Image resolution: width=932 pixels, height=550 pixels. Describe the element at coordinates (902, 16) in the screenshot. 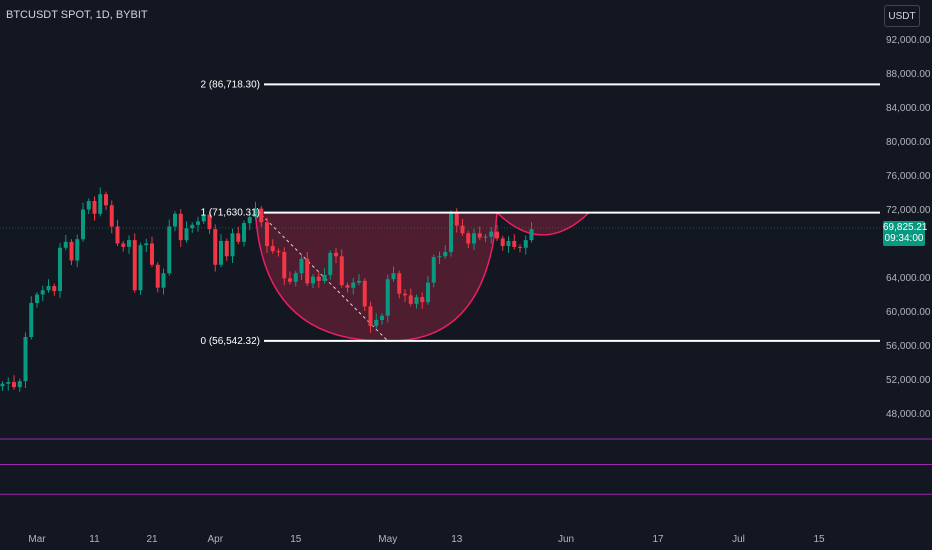

I see `currency-button: USDT` at that location.